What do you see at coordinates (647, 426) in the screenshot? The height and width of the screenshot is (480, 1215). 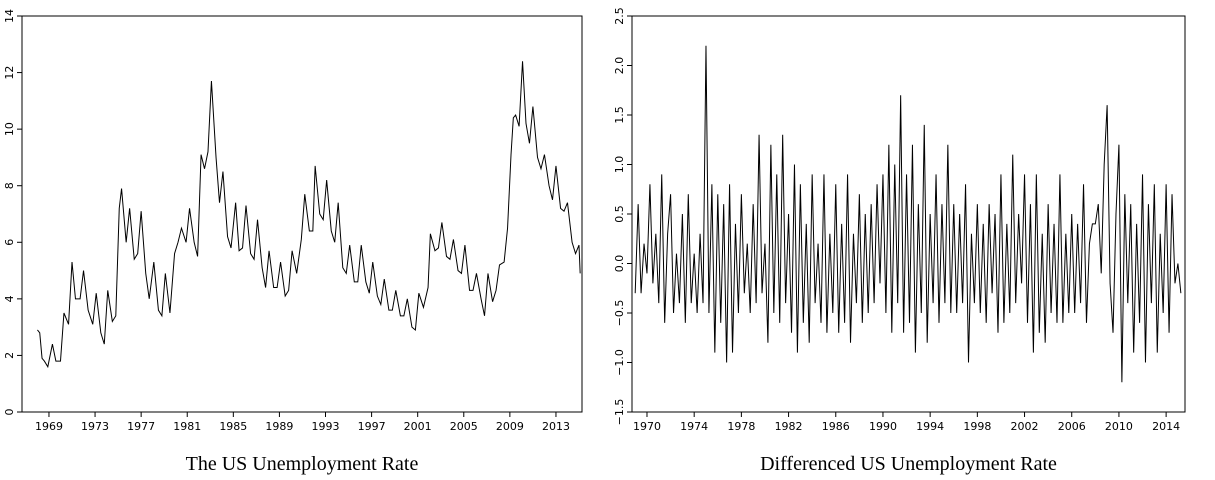 I see `x-tick-label: 1970` at bounding box center [647, 426].